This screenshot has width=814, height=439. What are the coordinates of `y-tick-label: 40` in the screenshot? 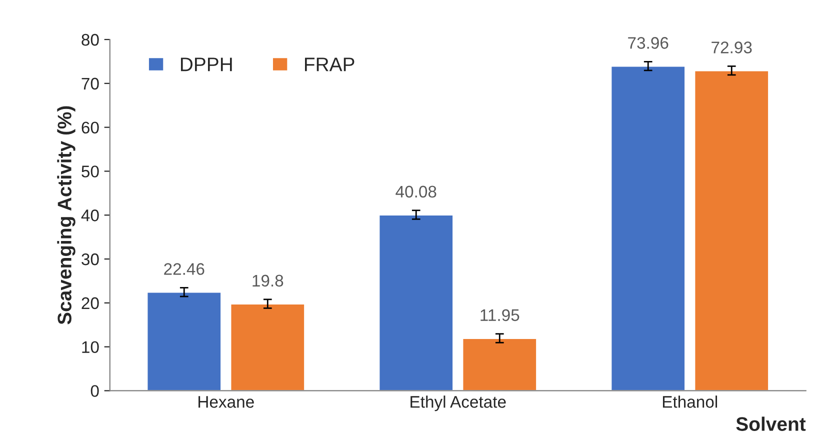 It's located at (90, 216).